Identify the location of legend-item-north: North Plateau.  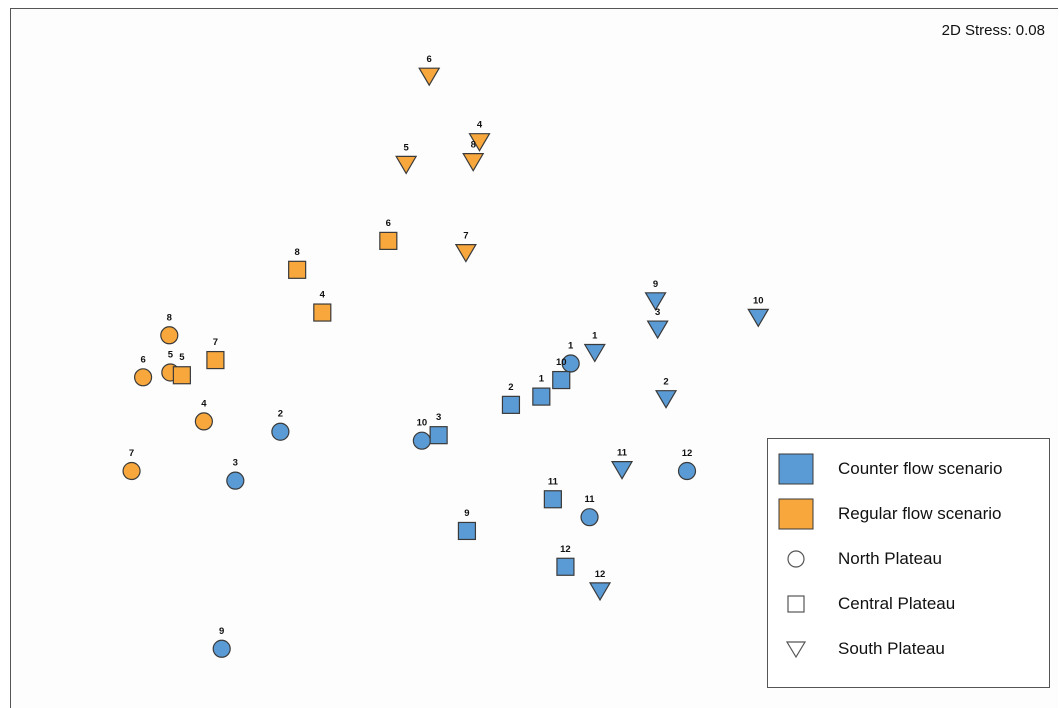
(908, 559).